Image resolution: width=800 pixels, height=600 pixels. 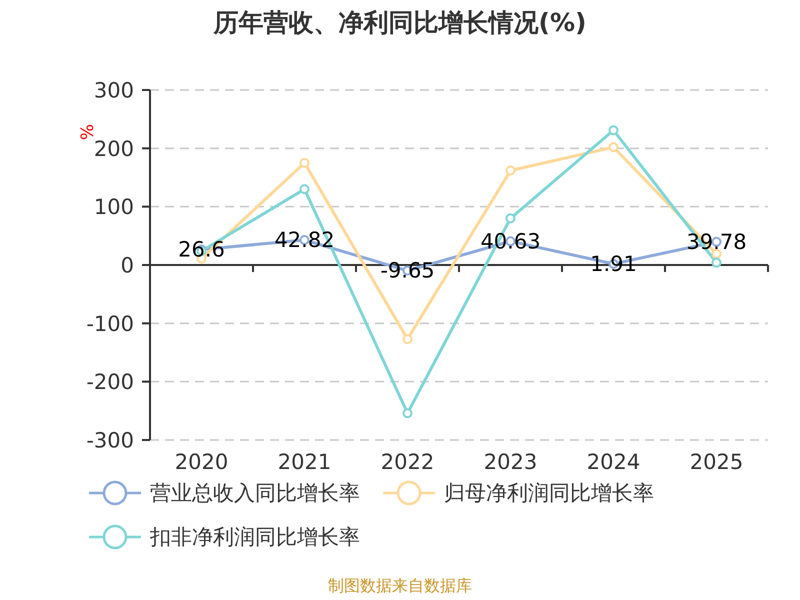 What do you see at coordinates (511, 462) in the screenshot?
I see `x-tick-label: 2023` at bounding box center [511, 462].